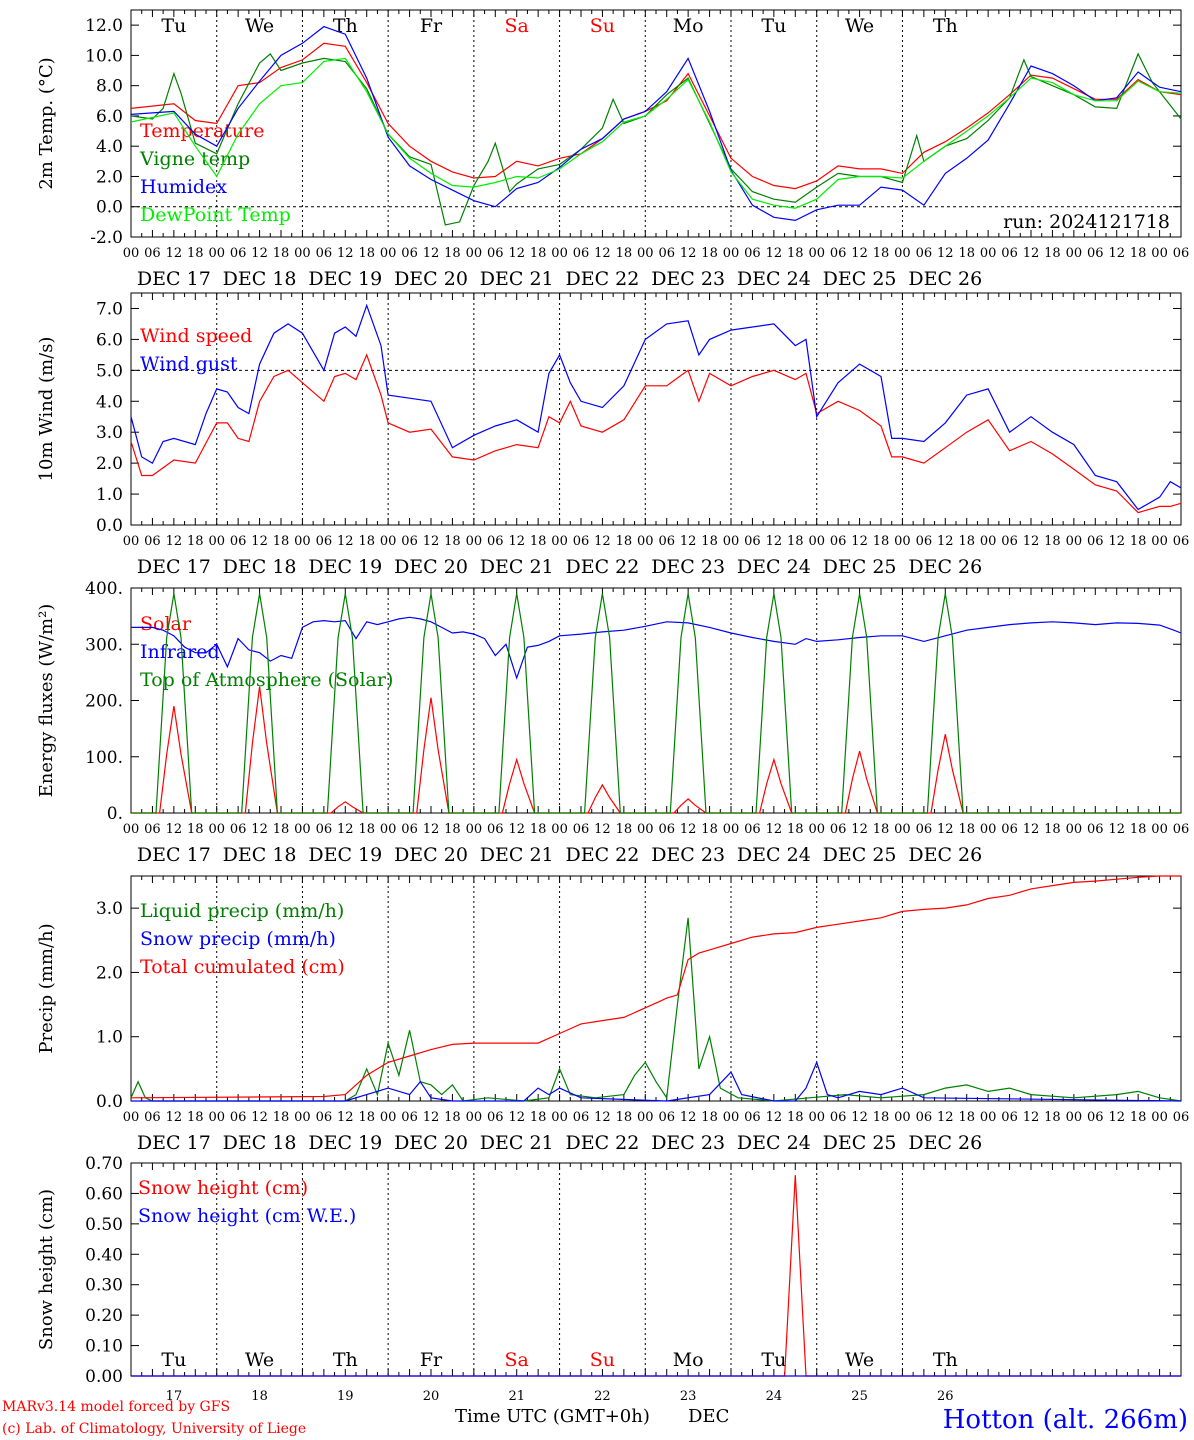 This screenshot has width=1194, height=1440. I want to click on y-tick-label: 0.10, so click(104, 1347).